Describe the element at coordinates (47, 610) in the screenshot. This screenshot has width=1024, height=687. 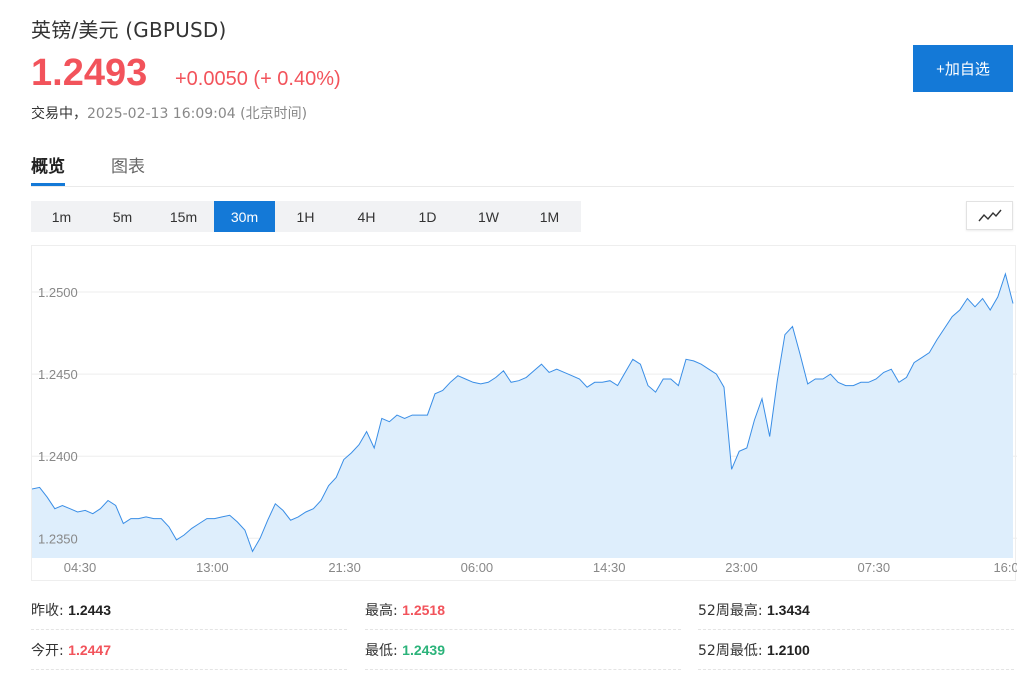
I see `stat-label: 昨收:` at that location.